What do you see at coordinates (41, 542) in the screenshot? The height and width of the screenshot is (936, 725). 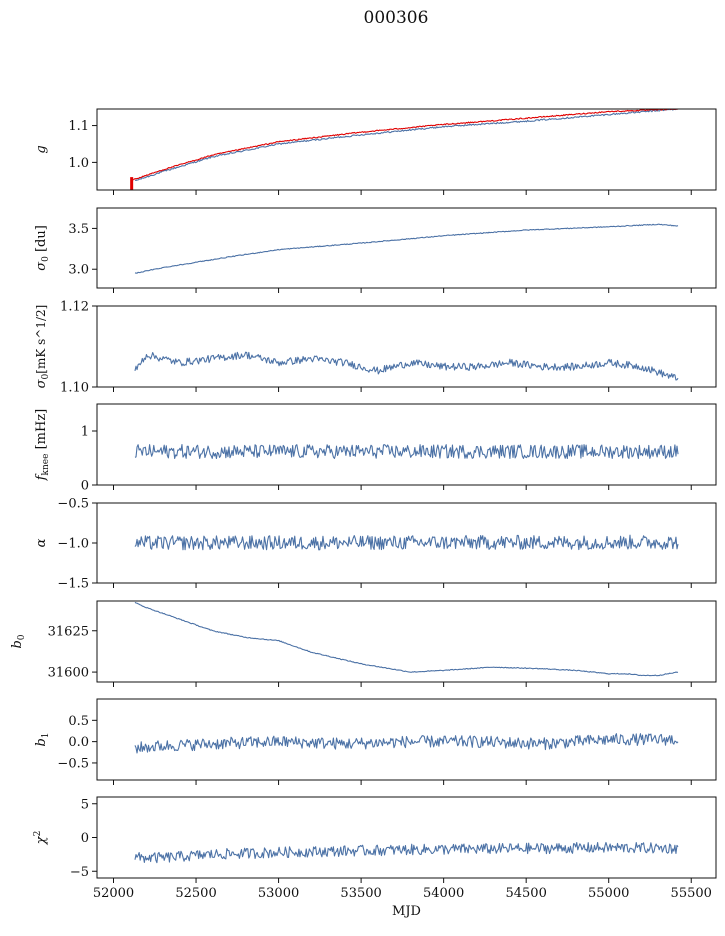 I see `y-axis-label: α` at bounding box center [41, 542].